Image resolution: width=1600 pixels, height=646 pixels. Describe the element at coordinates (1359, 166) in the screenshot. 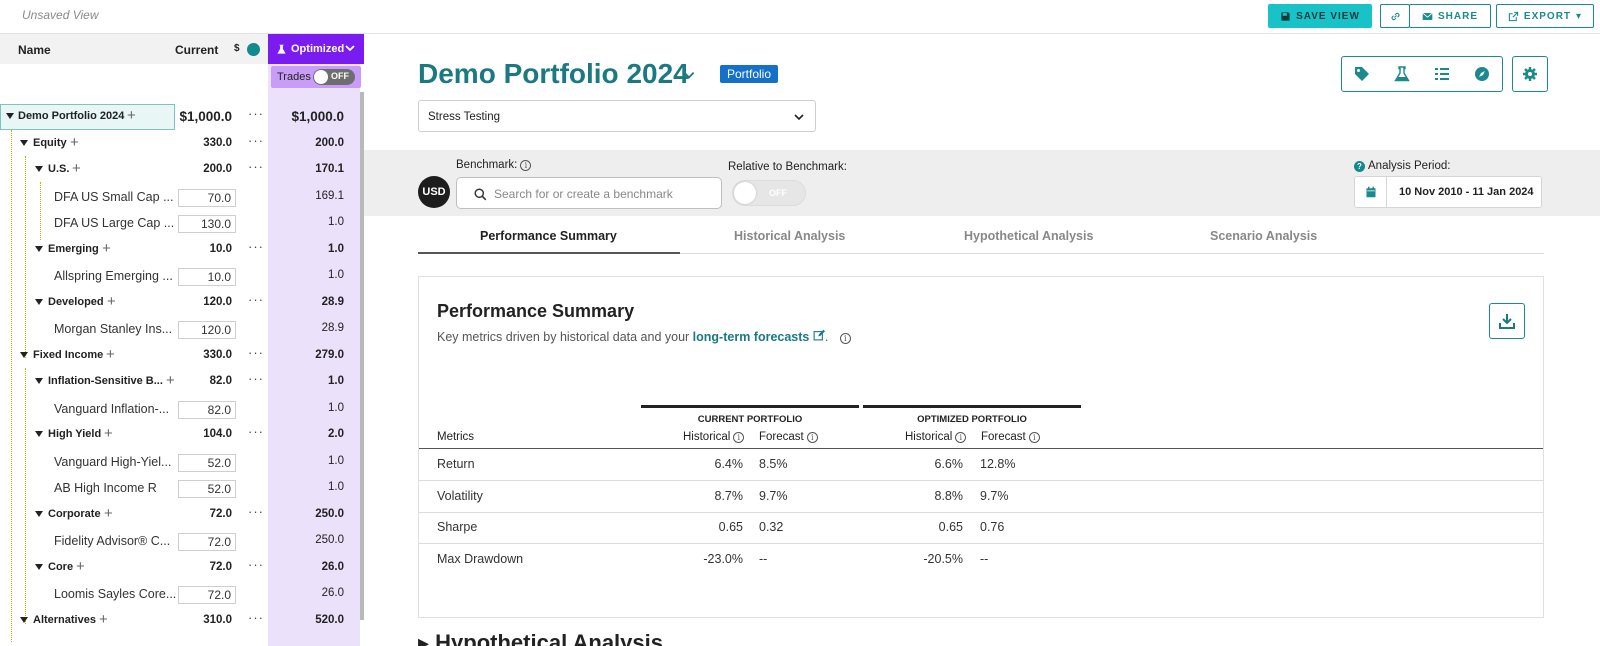

I see `help-icon: ?` at that location.